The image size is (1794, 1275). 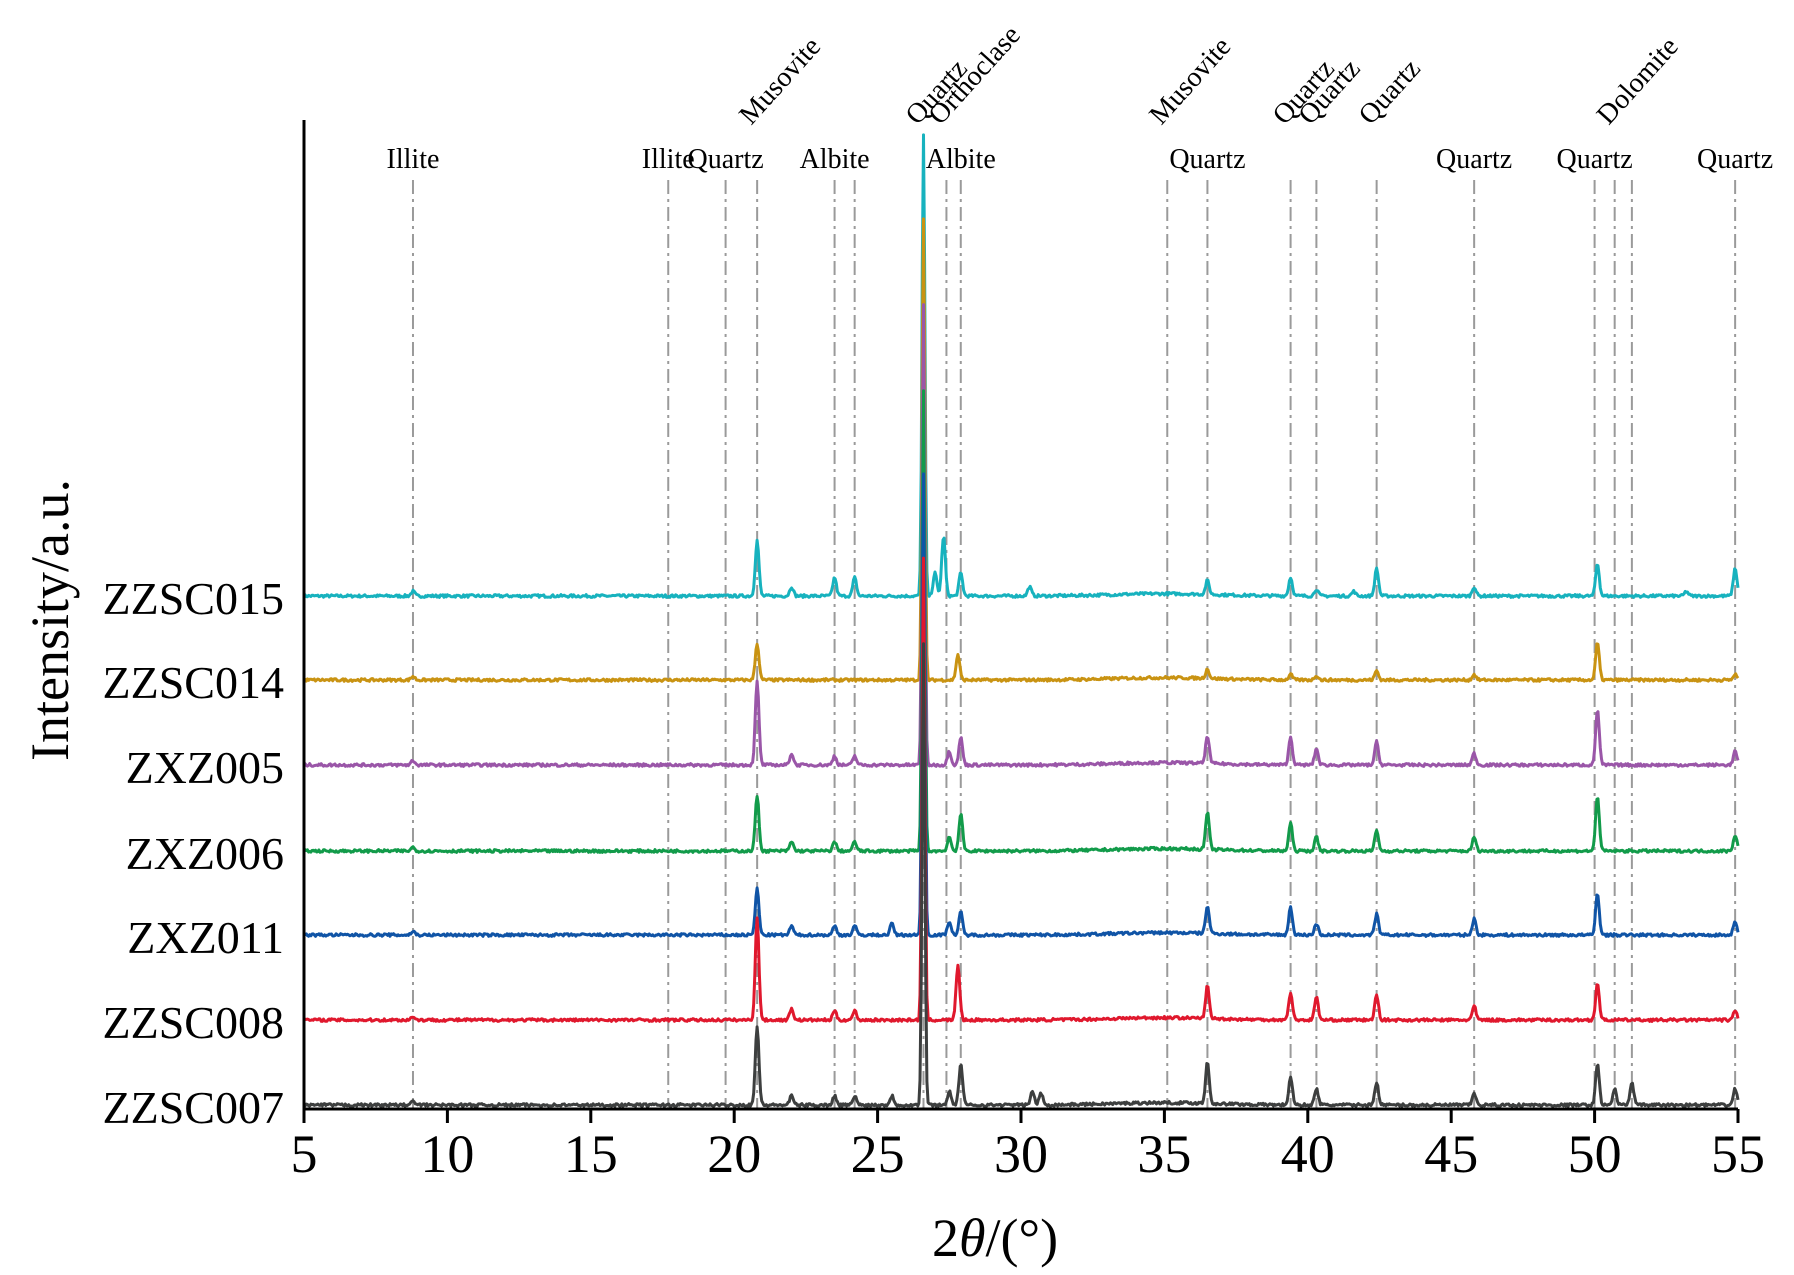 What do you see at coordinates (1308, 1154) in the screenshot?
I see `x-tick-label: 40` at bounding box center [1308, 1154].